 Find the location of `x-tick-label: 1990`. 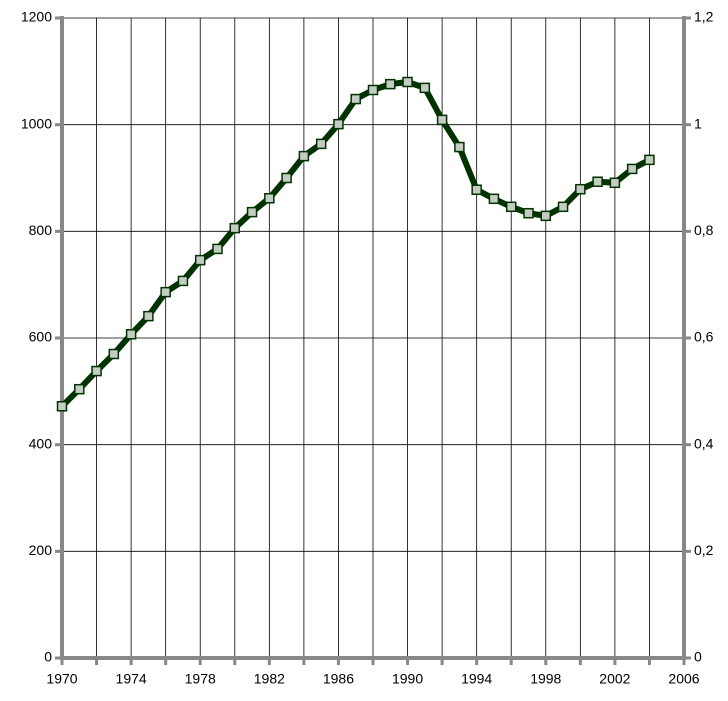

x-tick-label: 1990 is located at coordinates (407, 679).